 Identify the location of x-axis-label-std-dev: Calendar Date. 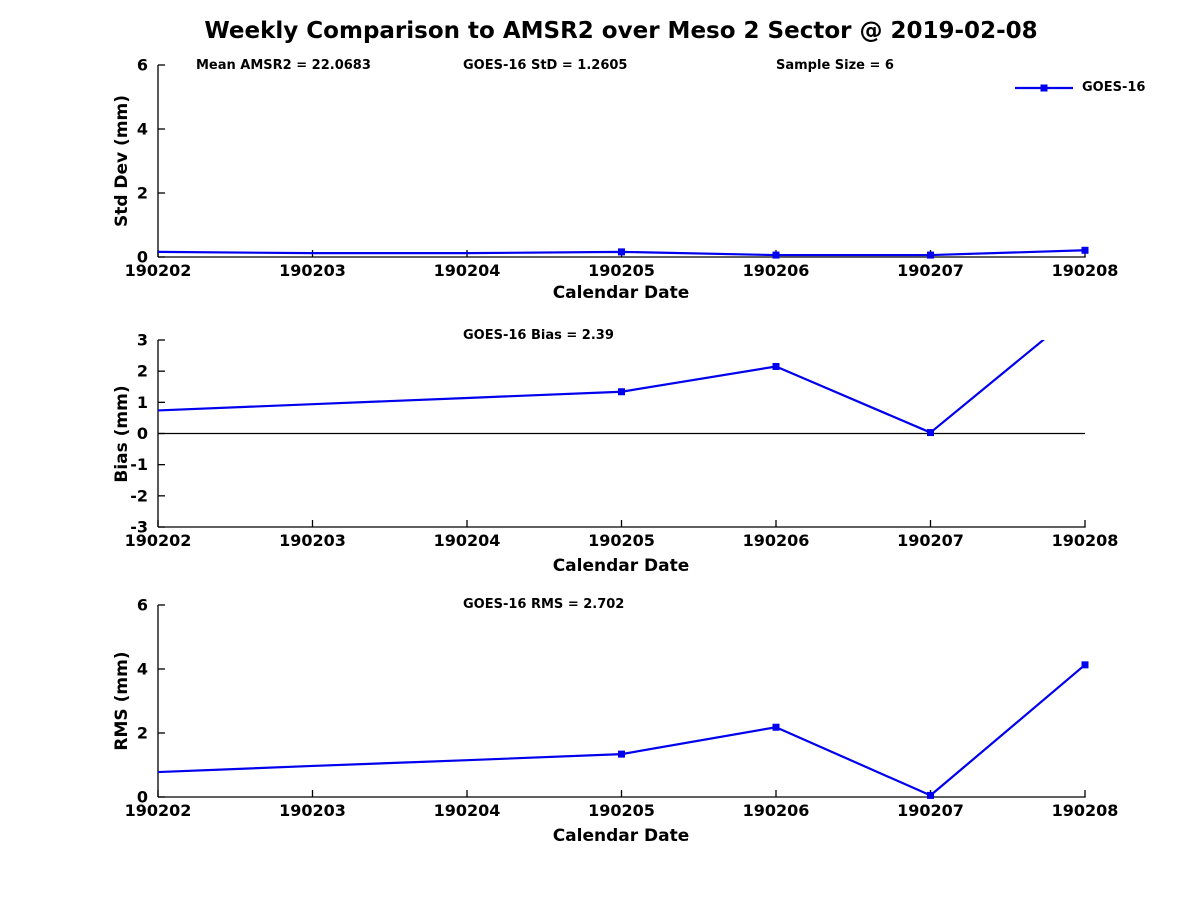
(621, 293).